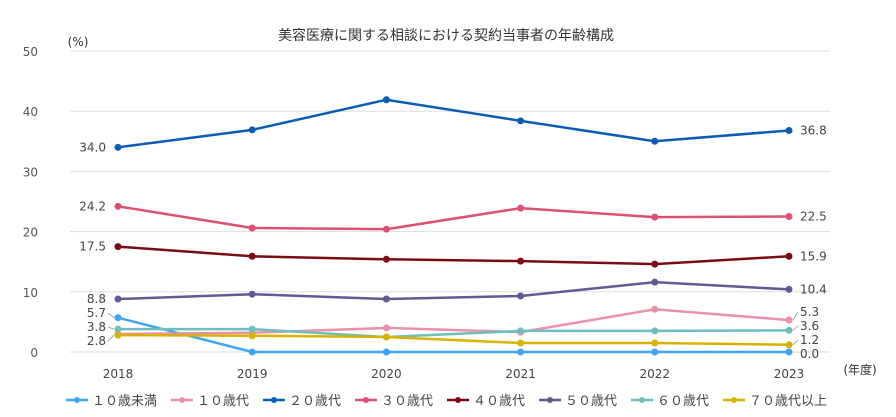 The width and height of the screenshot is (896, 417). I want to click on x-tick-label: 2018, so click(118, 374).